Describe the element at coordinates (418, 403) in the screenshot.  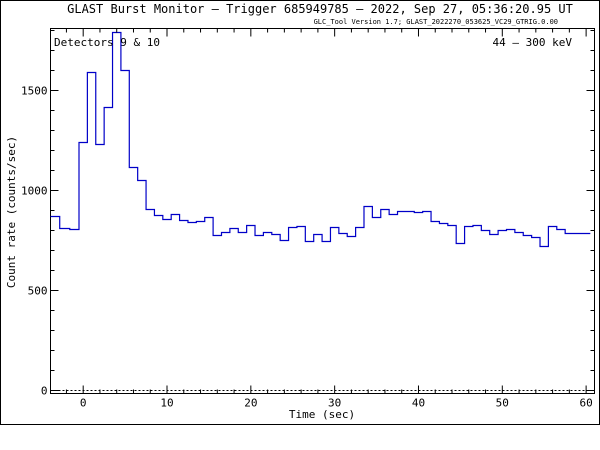
I see `x-tick-label: 40` at that location.